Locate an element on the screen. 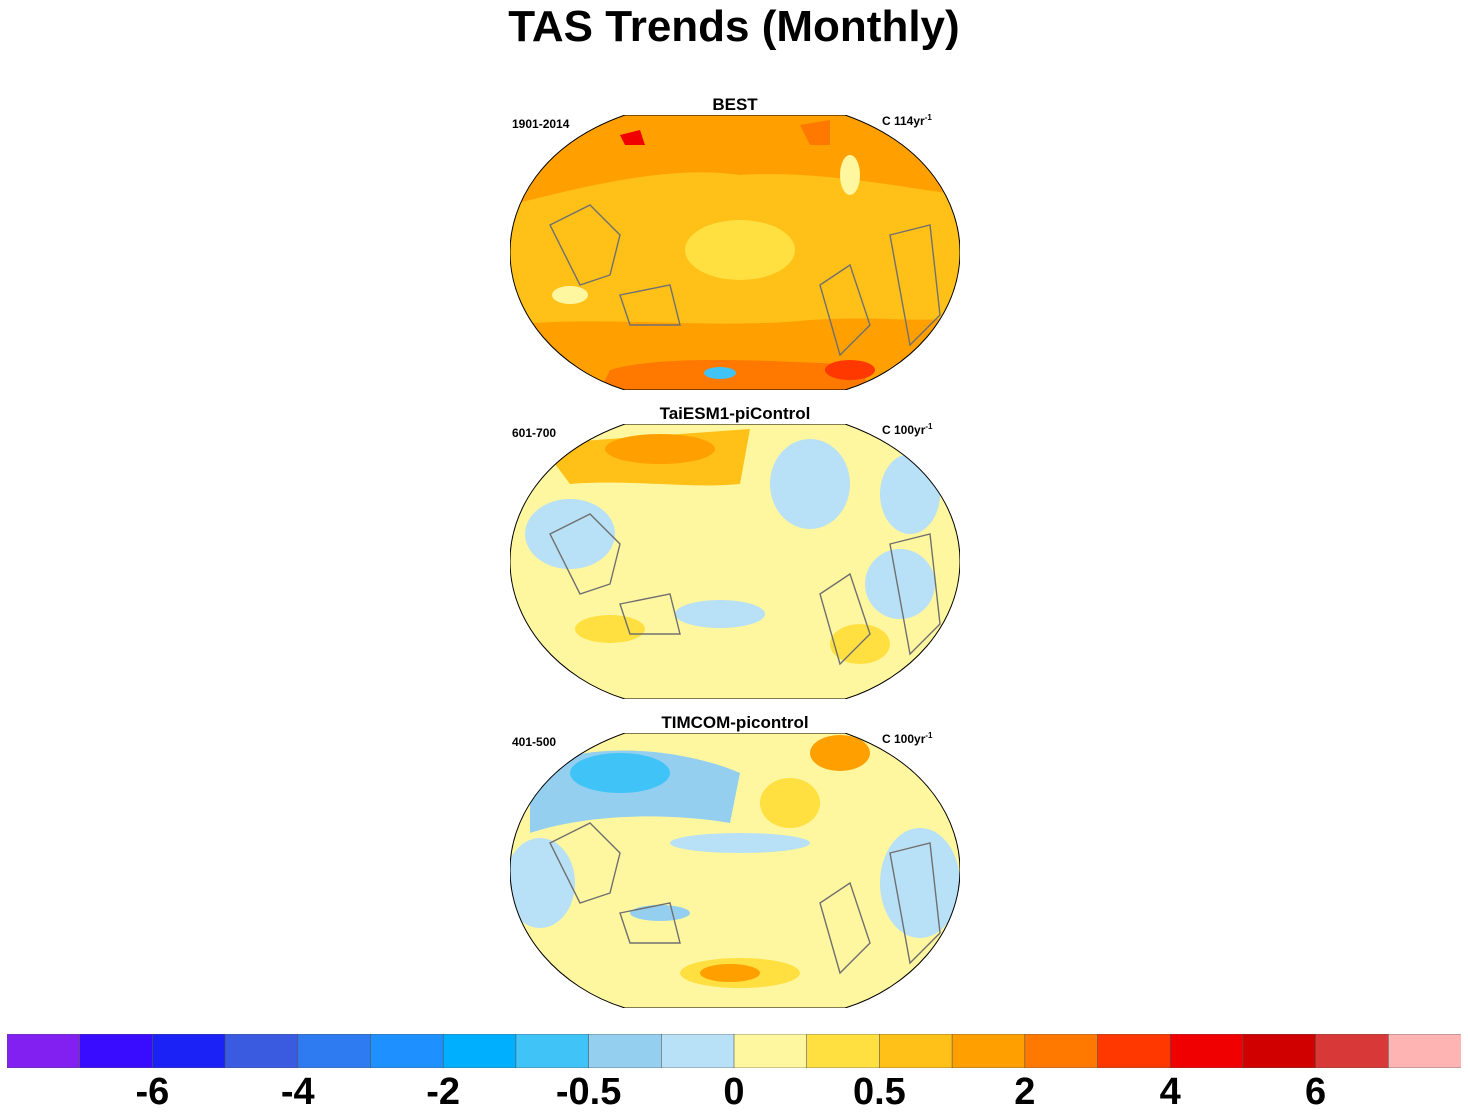 Image resolution: width=1468 pixels, height=1117 pixels. panel-taiesm1: TaiESM1-piControl 601-700 C 100yr-1 is located at coordinates (735, 554).